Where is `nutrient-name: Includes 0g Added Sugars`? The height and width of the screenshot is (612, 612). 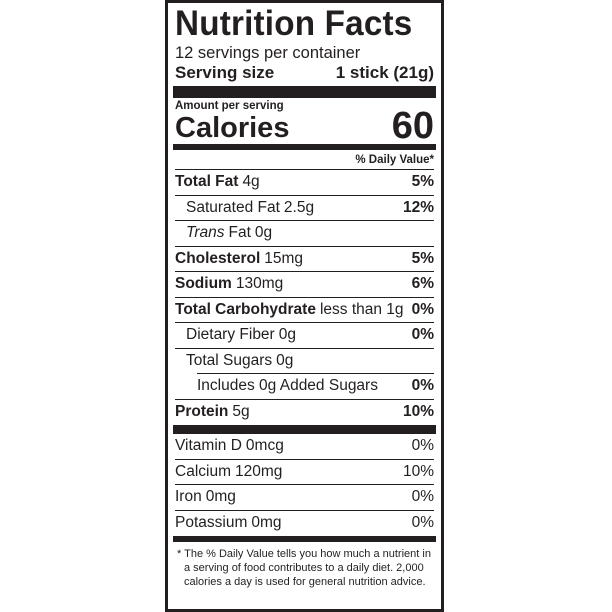 nutrient-name: Includes 0g Added Sugars is located at coordinates (287, 386).